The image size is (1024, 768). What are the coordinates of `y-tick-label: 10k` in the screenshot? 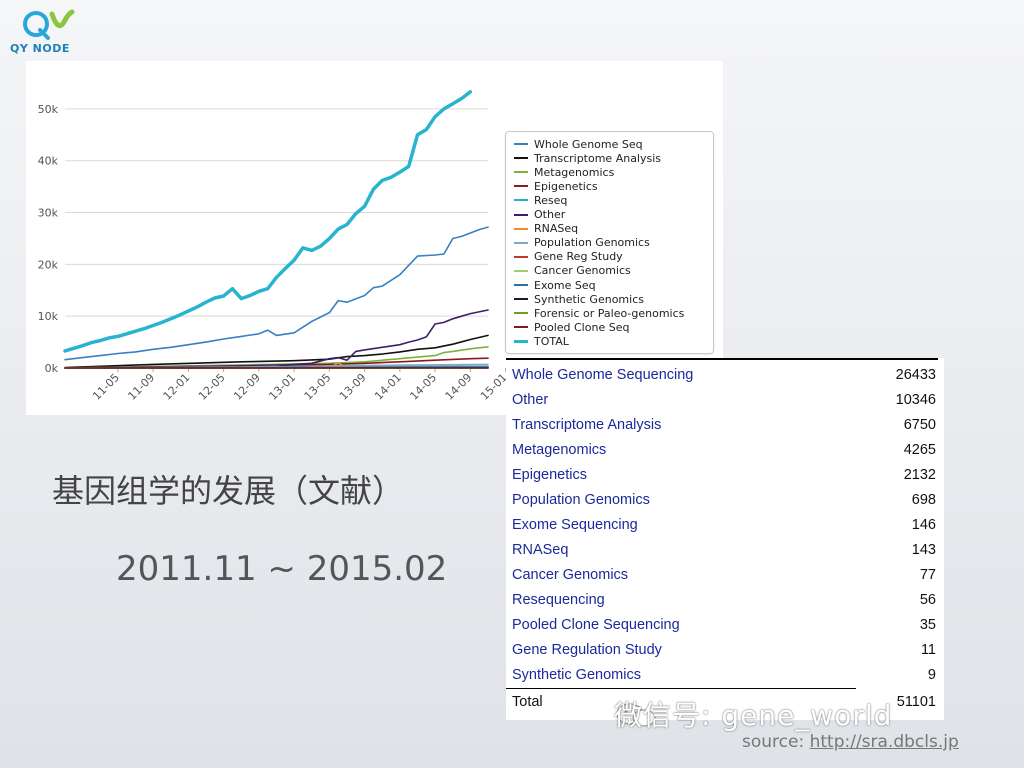 It's located at (48, 316).